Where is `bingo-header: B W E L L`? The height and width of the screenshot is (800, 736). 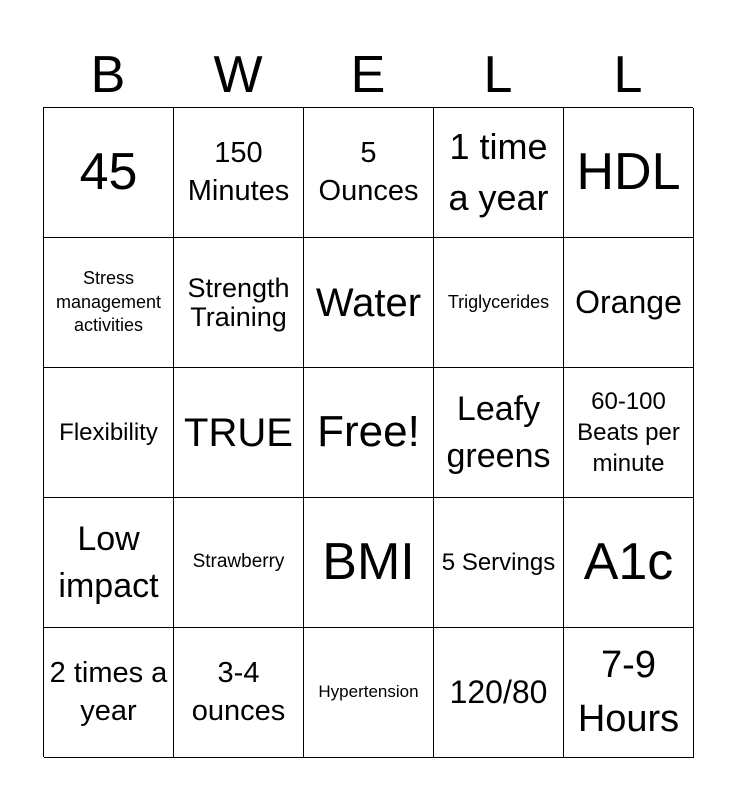
bingo-header: B W E L L is located at coordinates (368, 75).